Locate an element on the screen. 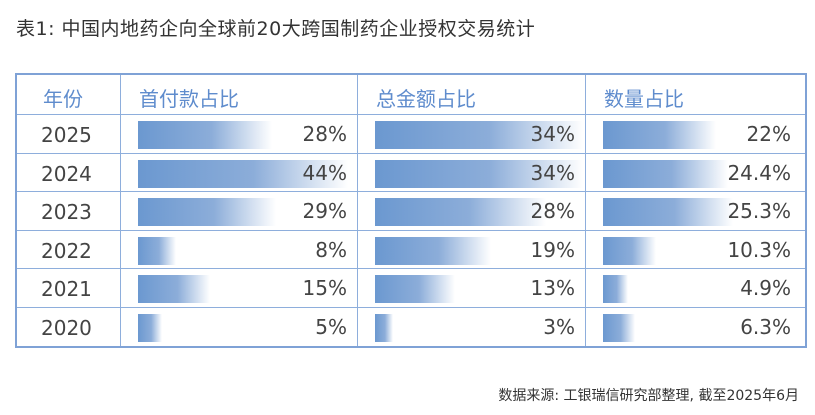  header-year: 年份 is located at coordinates (63, 99).